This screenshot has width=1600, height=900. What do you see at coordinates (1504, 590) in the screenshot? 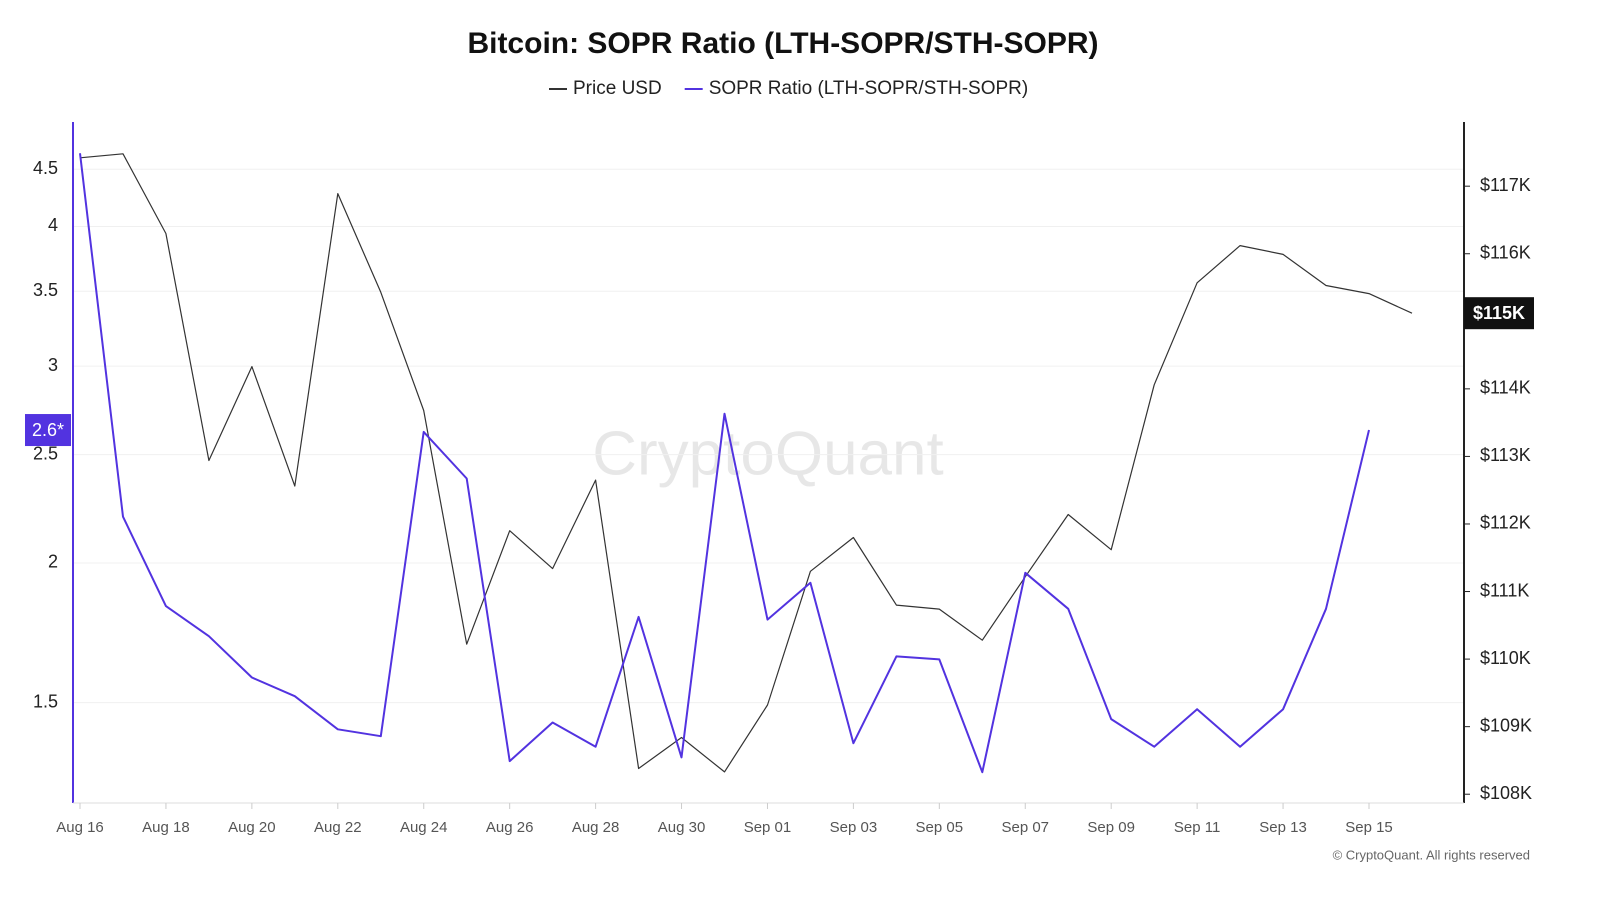
I see `y2-tick-label: $111K` at bounding box center [1504, 590].